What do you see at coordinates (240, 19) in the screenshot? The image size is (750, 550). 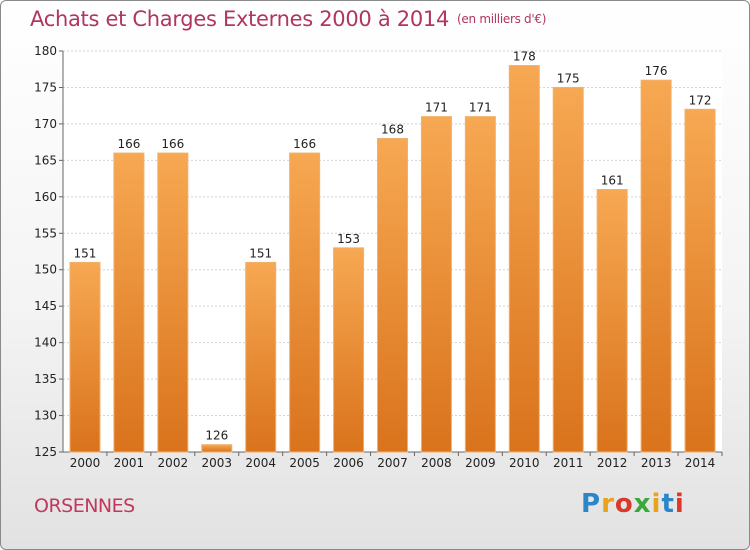 I see `chart-title-text: Achats et Charges Externes 2000 à 2014` at bounding box center [240, 19].